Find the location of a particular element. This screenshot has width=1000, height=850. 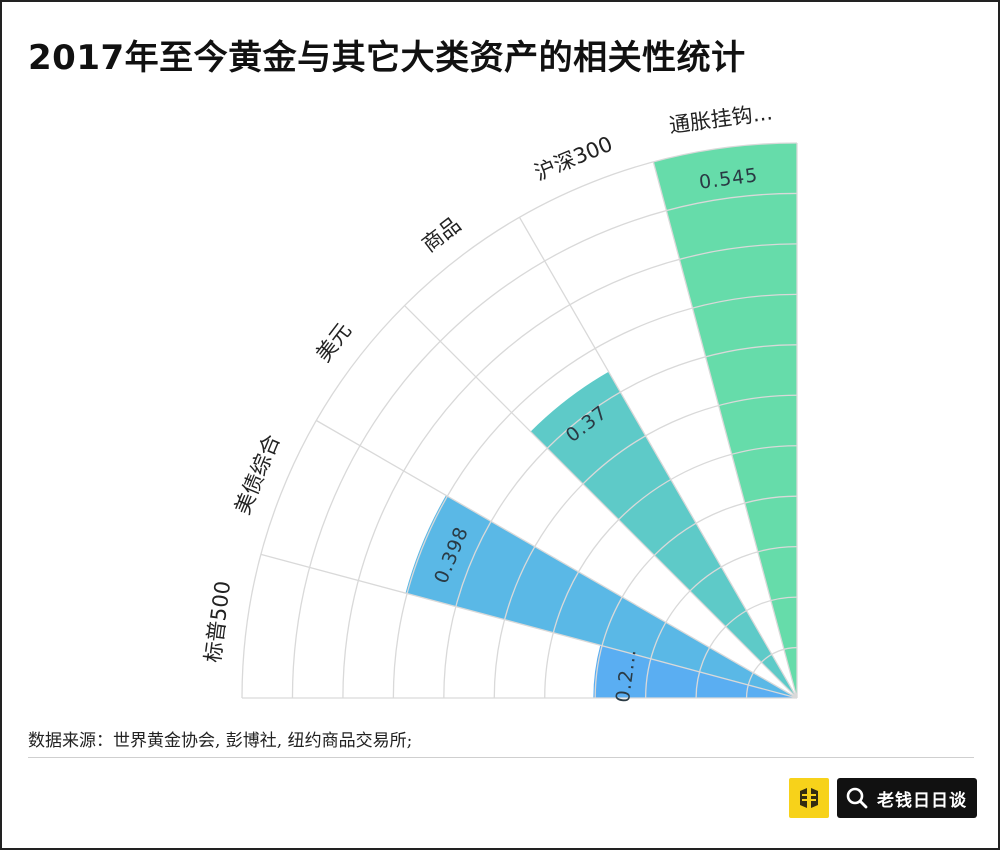

category-label-4: 沪深300 is located at coordinates (573, 159).